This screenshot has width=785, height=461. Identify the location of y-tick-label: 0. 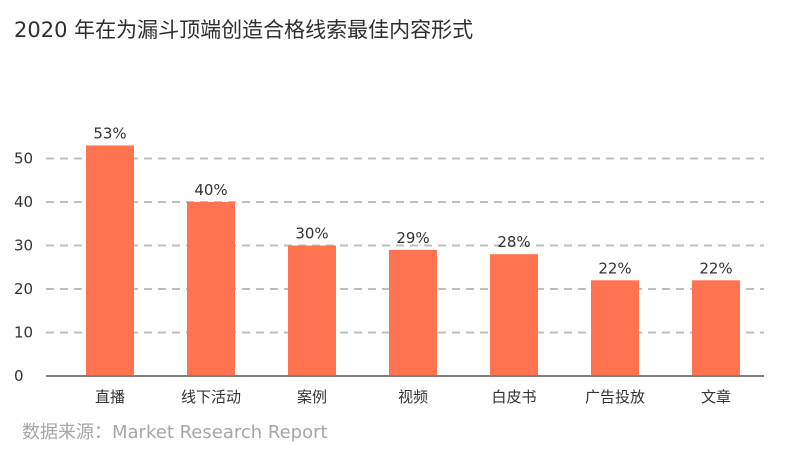
(19, 376).